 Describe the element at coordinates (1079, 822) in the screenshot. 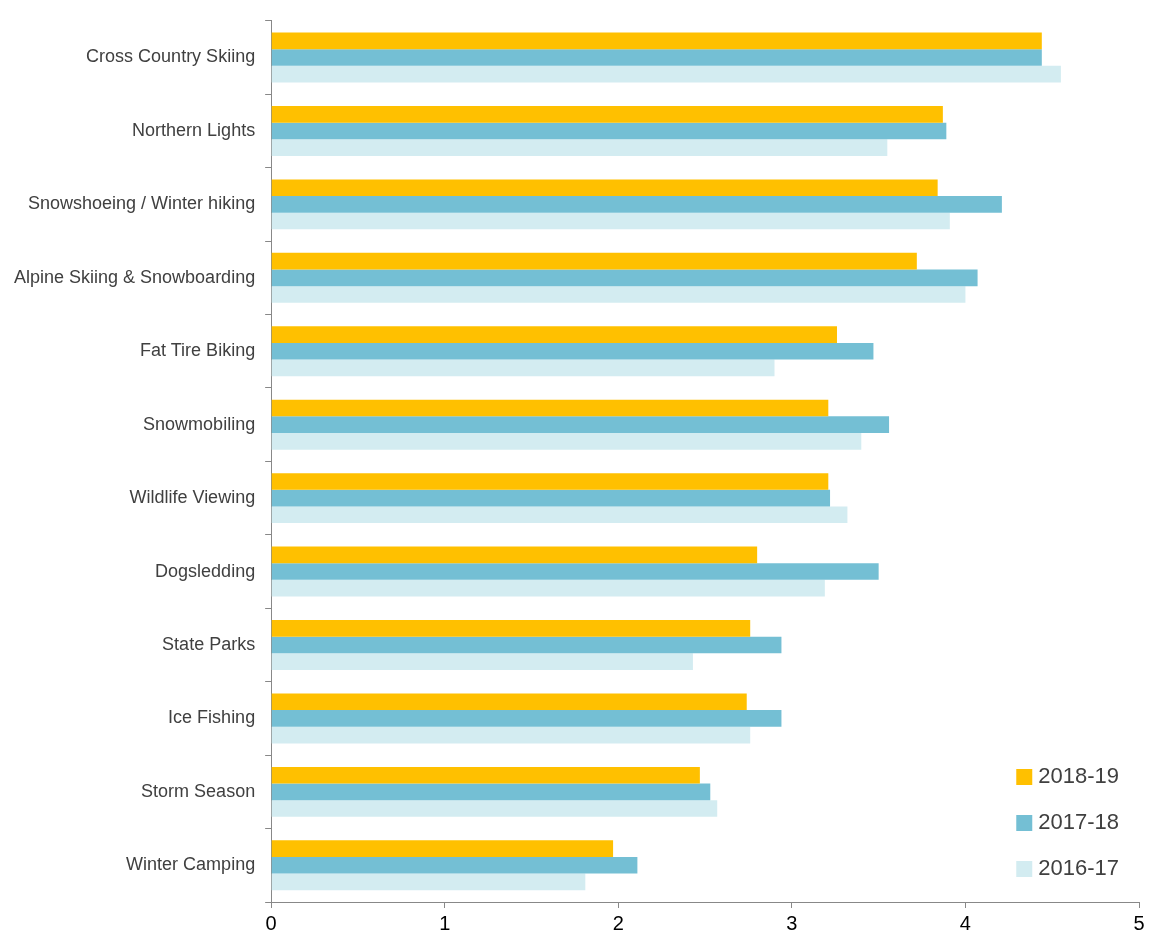

I see `legend-label: 2017-18` at that location.